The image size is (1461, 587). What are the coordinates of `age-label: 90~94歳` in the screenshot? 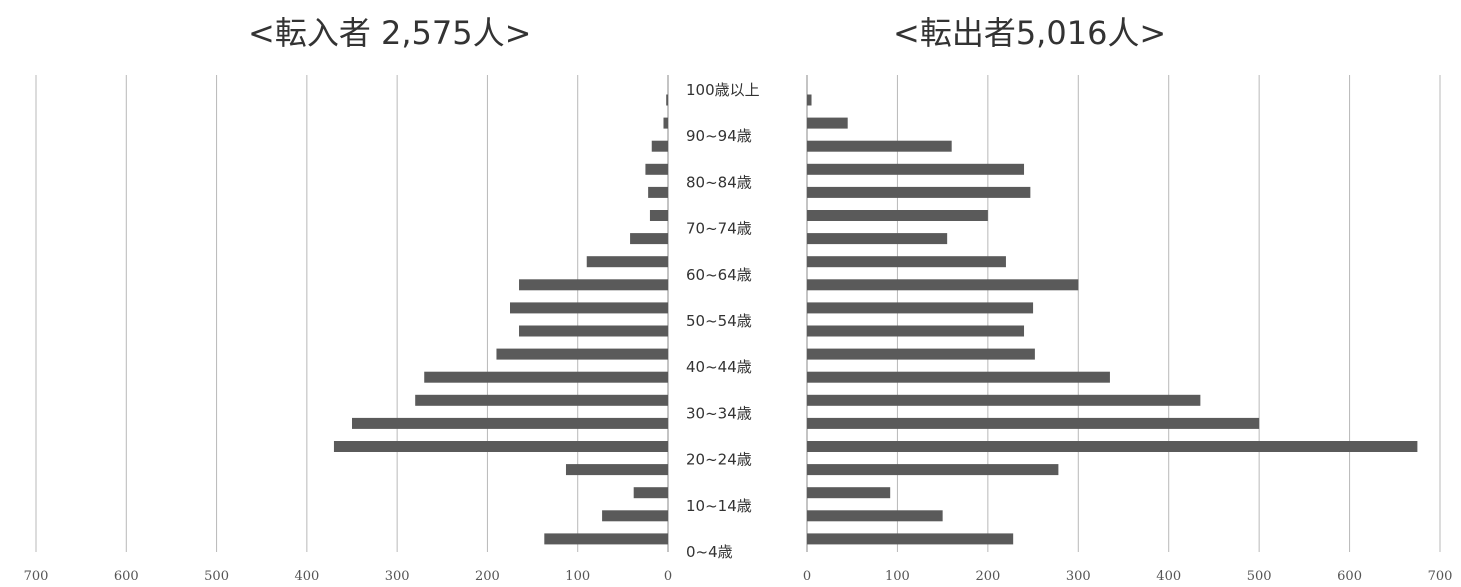 It's located at (719, 136).